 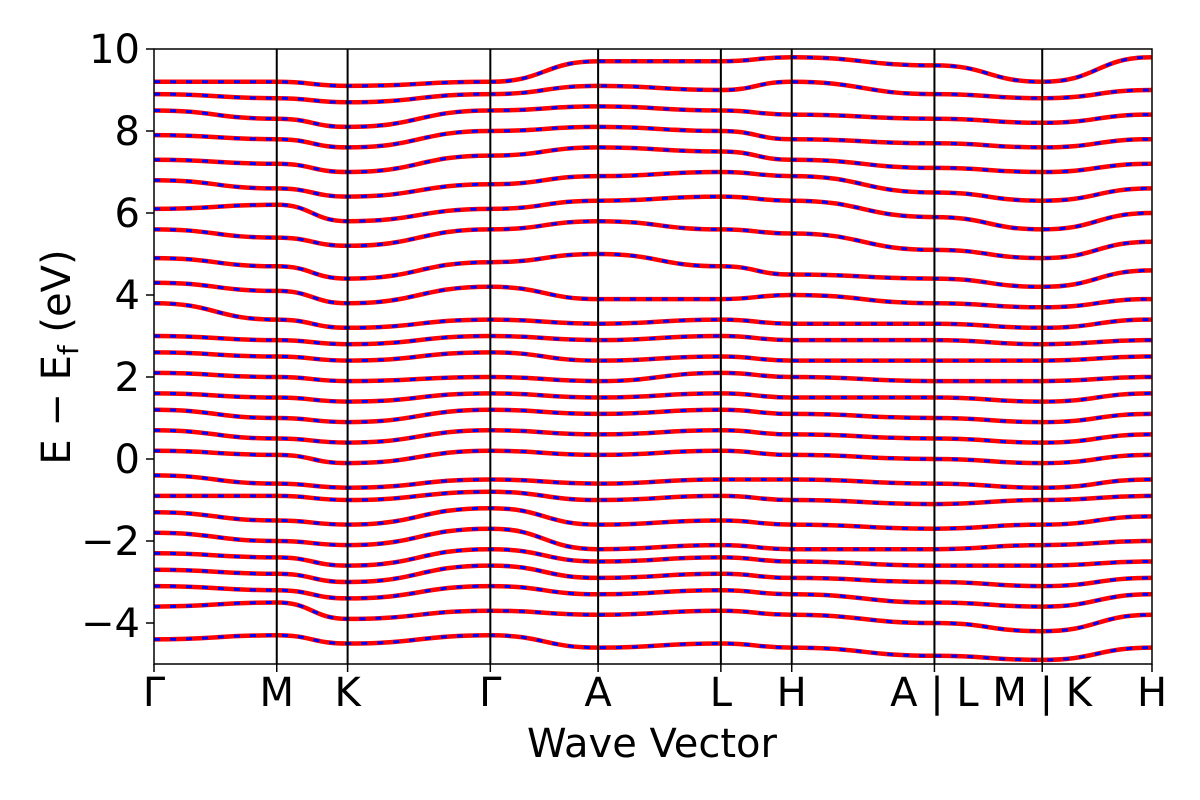 I want to click on x-tick-label-9: M | K, so click(x=1042, y=693).